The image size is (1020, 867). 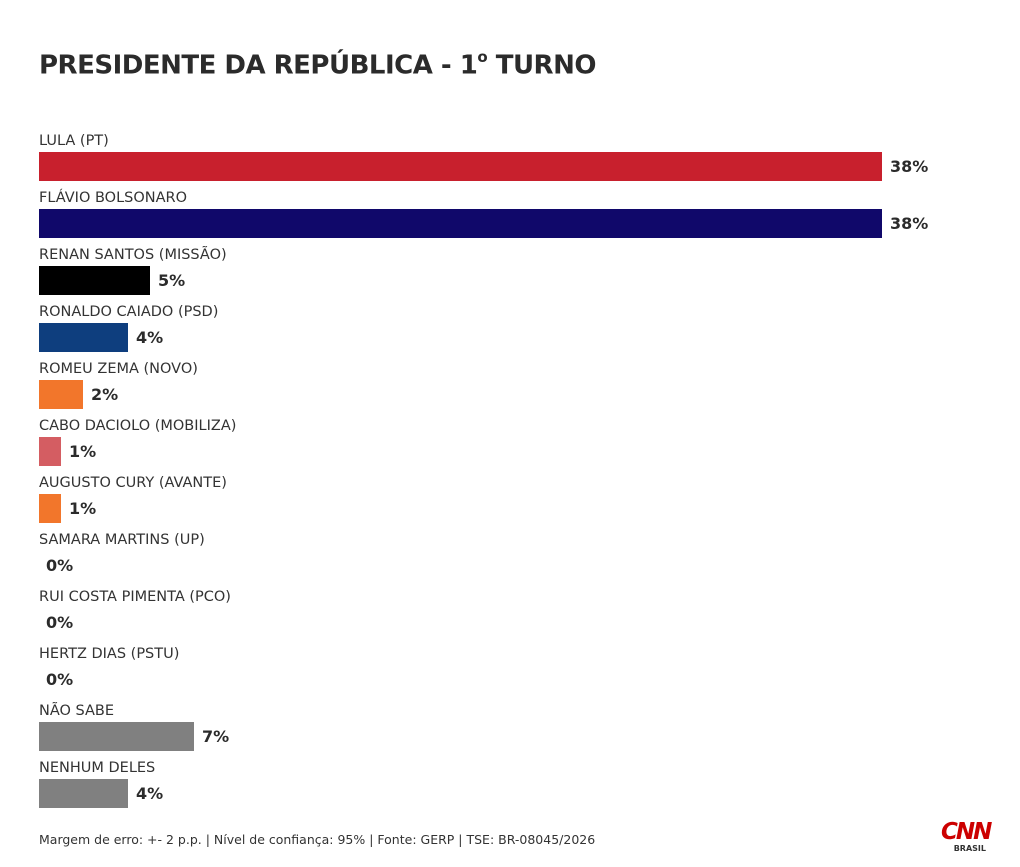 What do you see at coordinates (109, 654) in the screenshot?
I see `category-label: HERTZ DIAS (PSTU)` at bounding box center [109, 654].